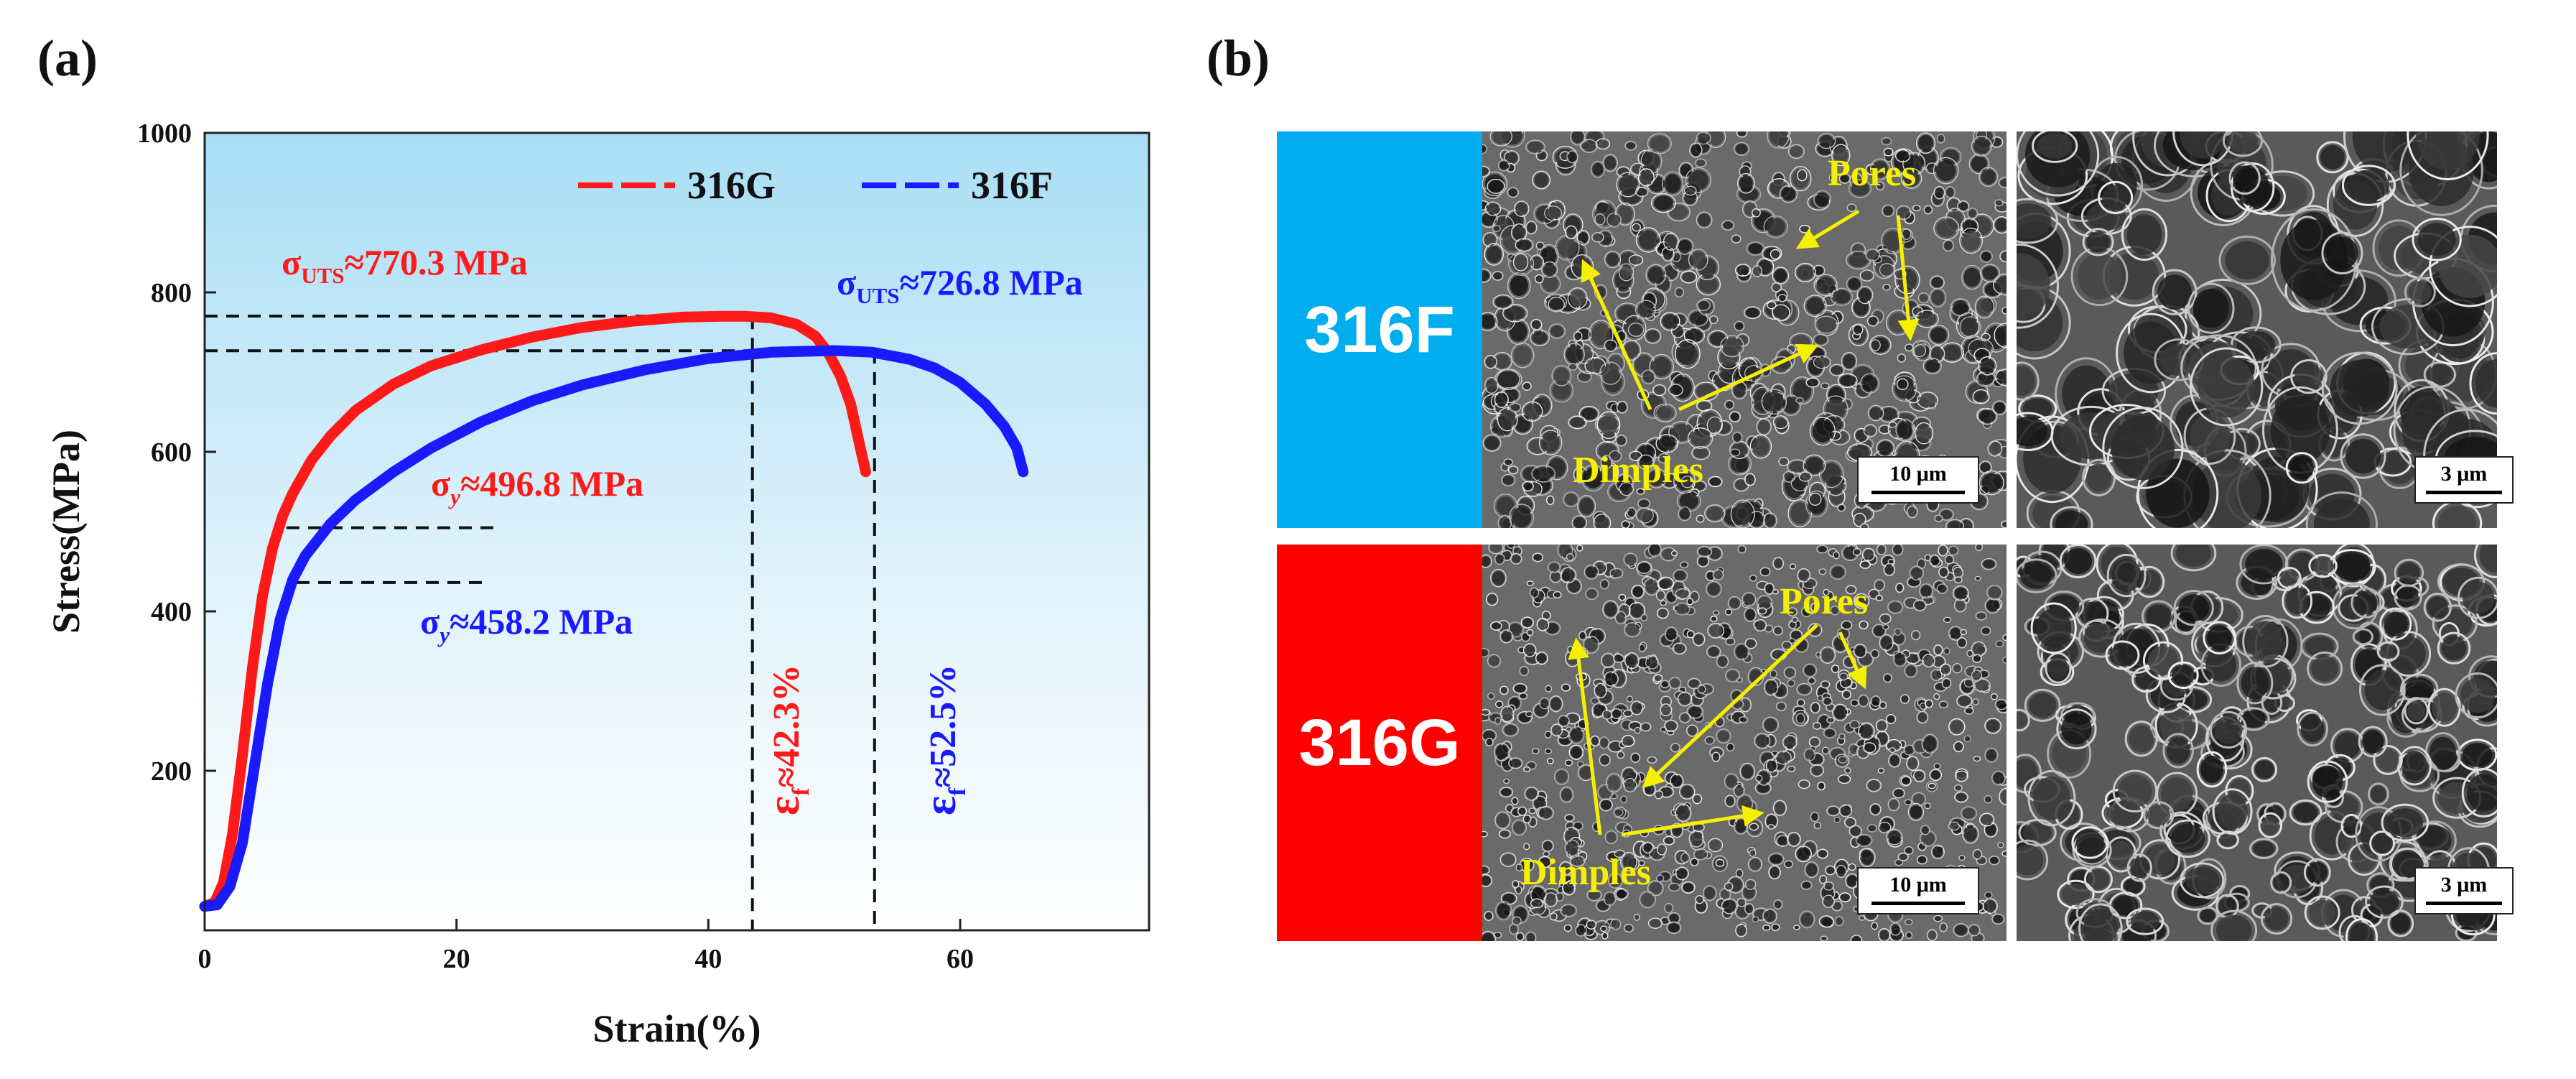 Image resolution: width=2576 pixels, height=1079 pixels. I want to click on x-axis-label: Strain(%), so click(677, 1028).